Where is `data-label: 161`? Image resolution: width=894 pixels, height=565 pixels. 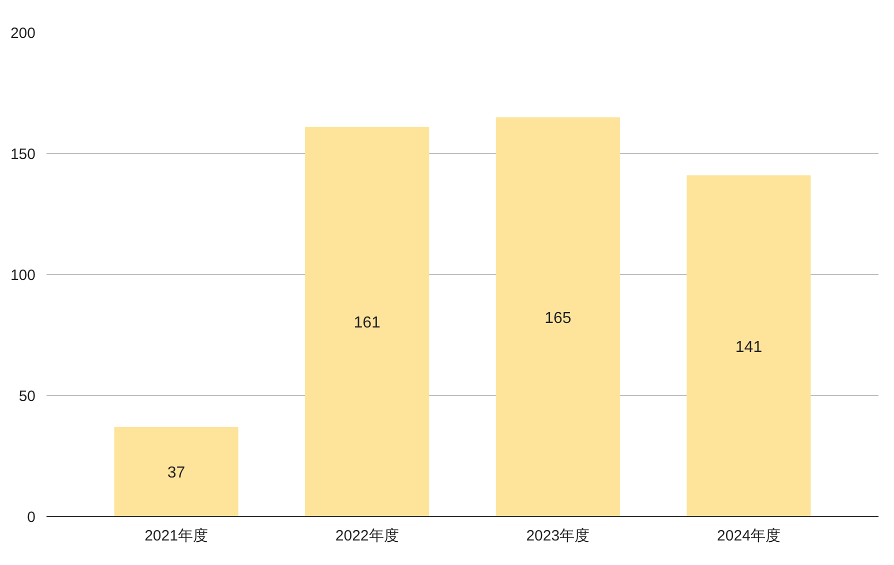
data-label: 161 is located at coordinates (367, 323).